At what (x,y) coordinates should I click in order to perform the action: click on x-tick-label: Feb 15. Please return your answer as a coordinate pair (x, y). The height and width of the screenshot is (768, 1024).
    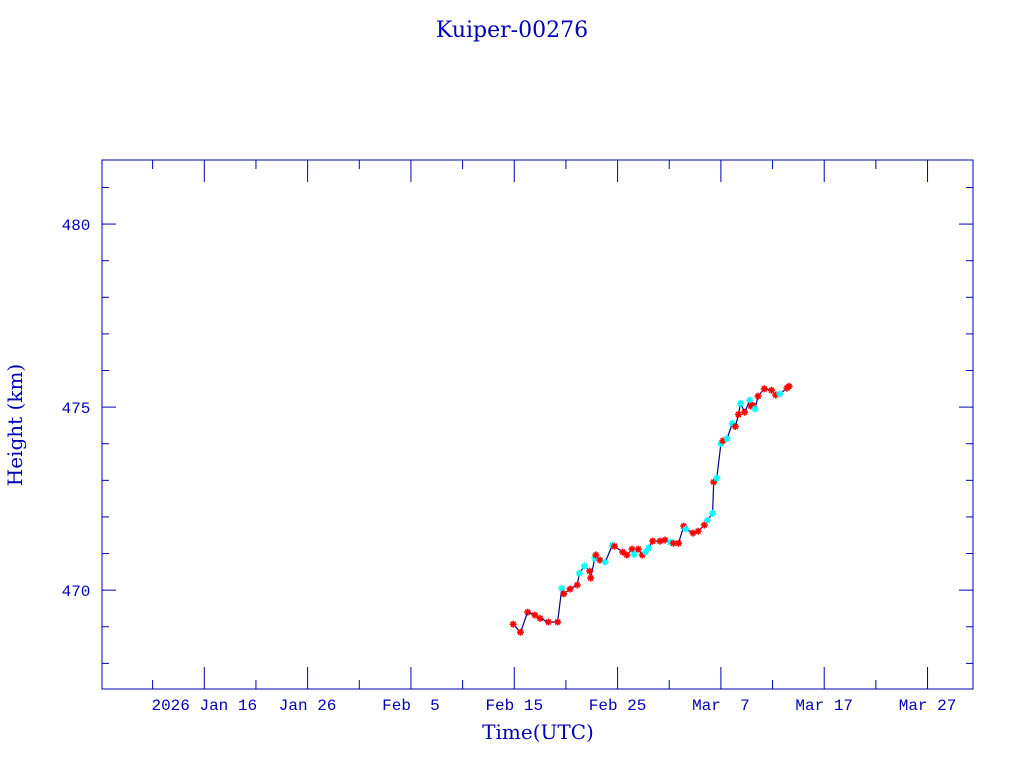
    Looking at the image, I should click on (514, 706).